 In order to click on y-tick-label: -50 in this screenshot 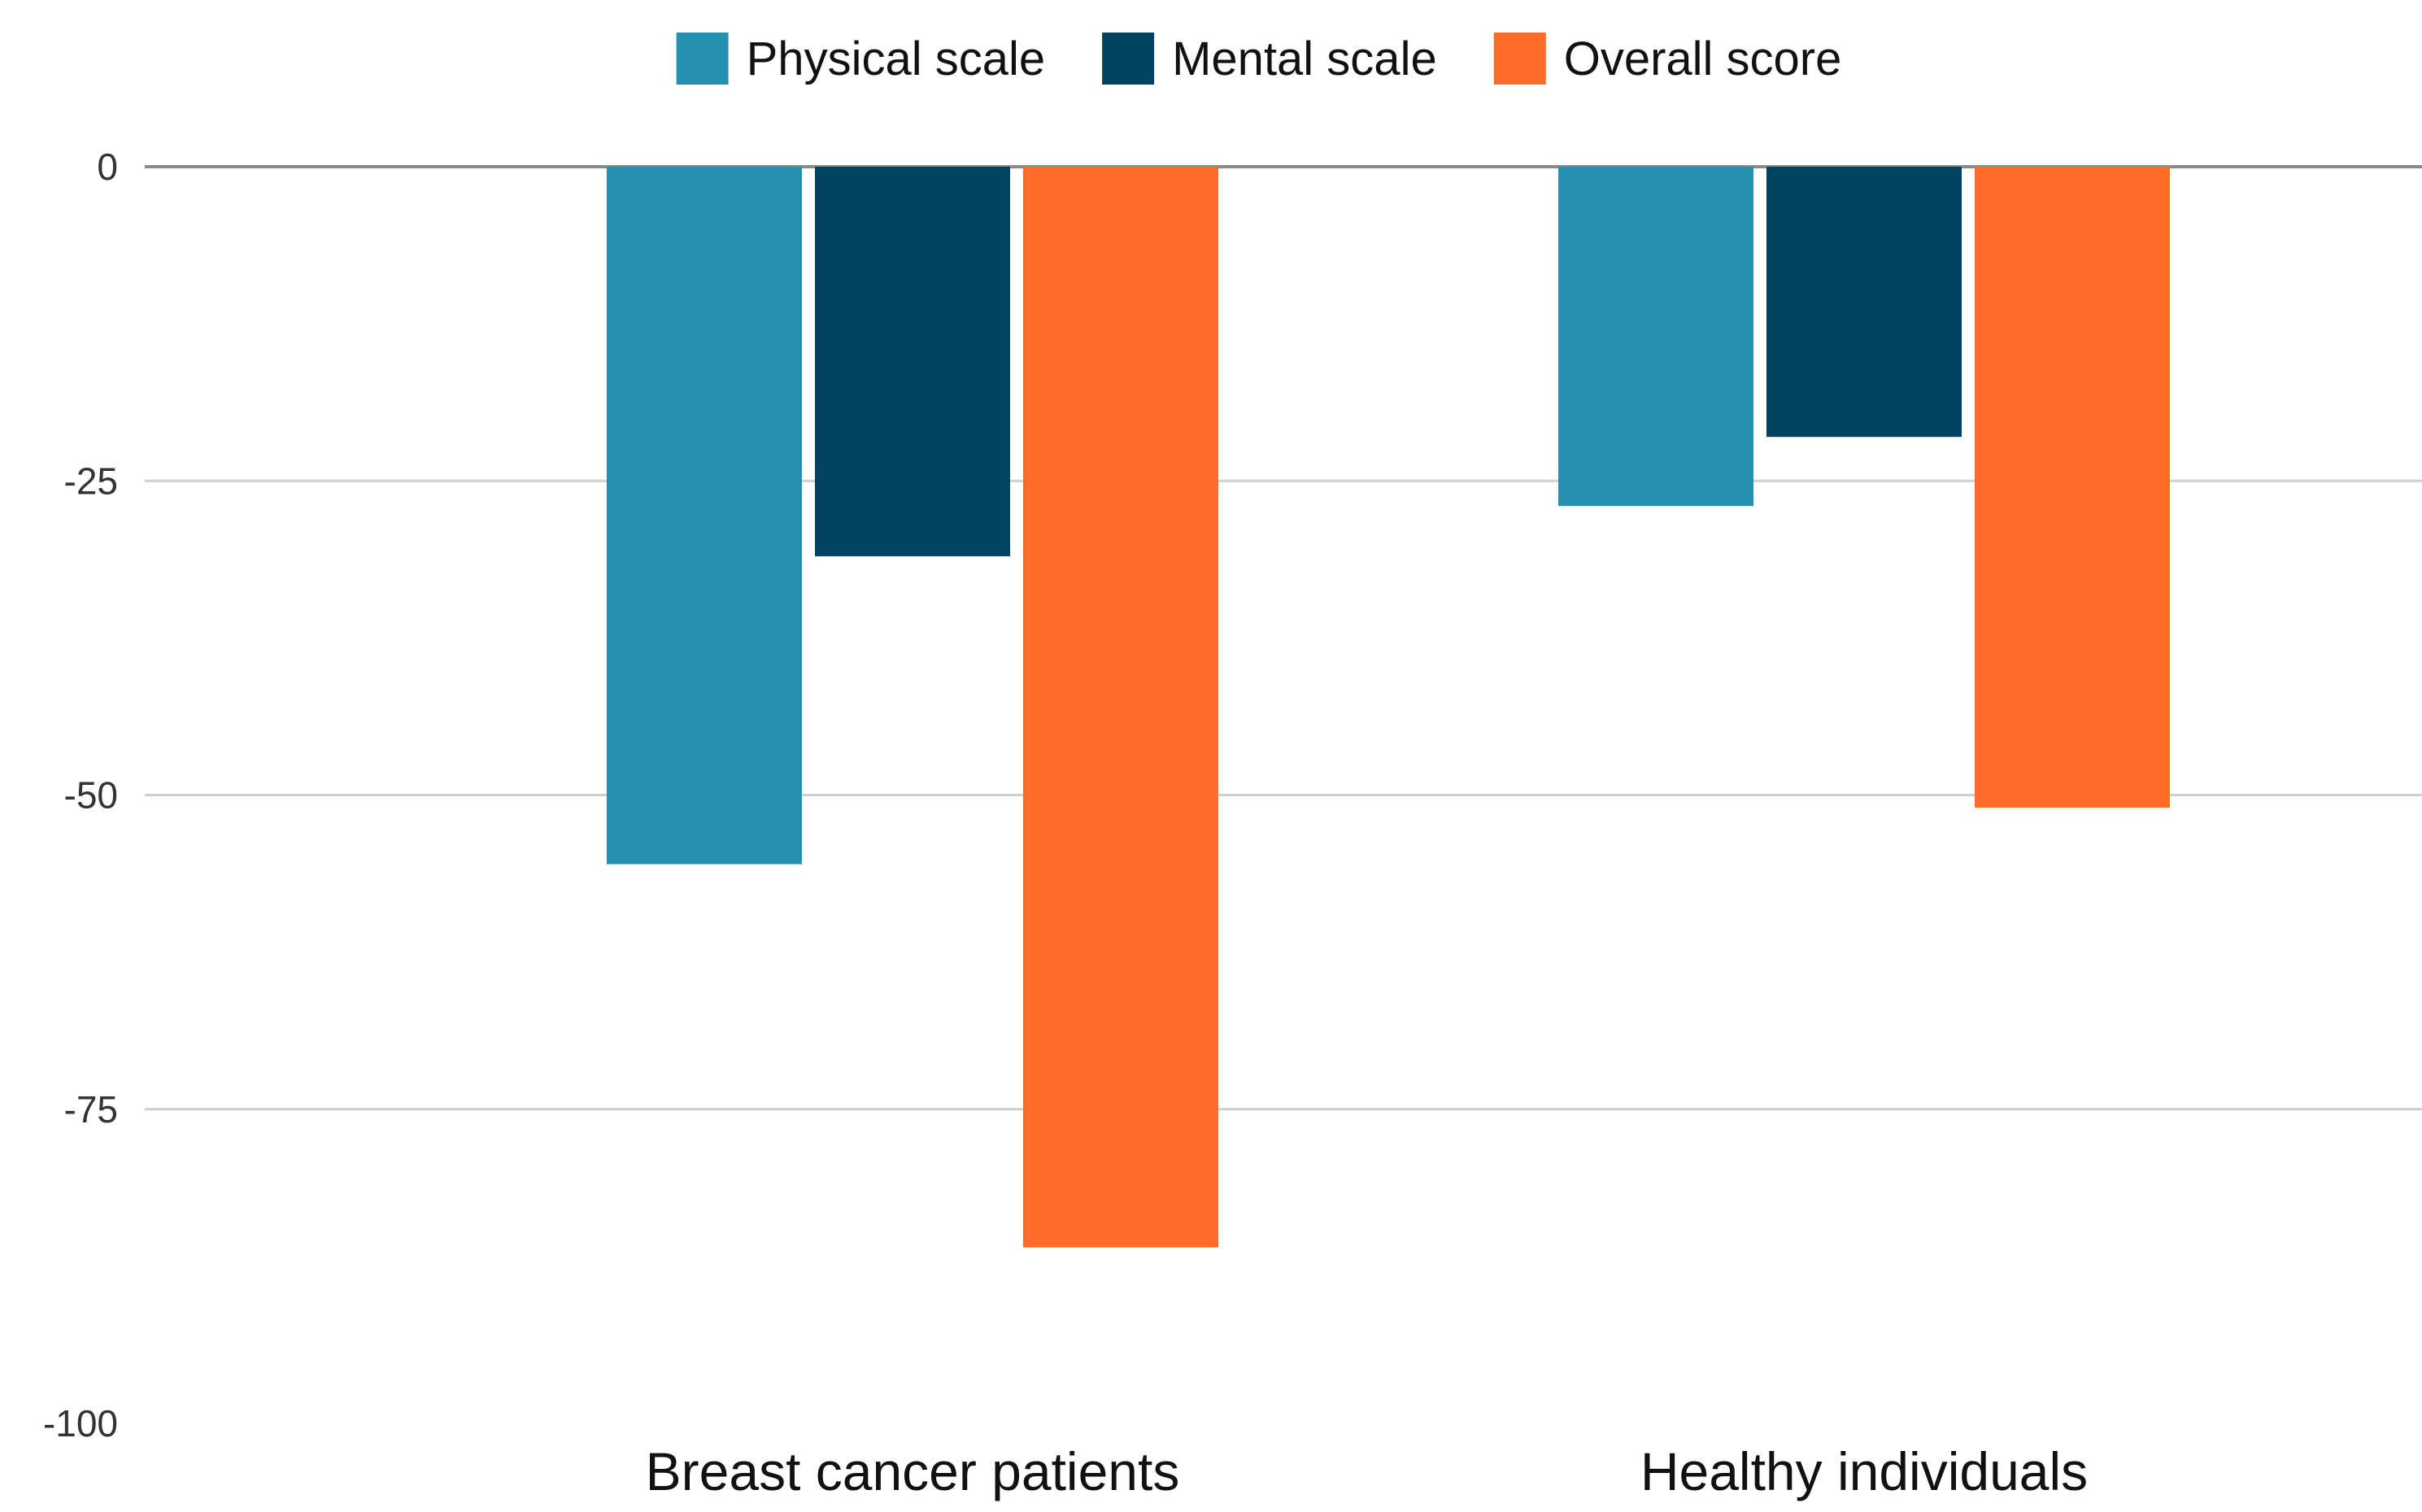, I will do `click(91, 795)`.